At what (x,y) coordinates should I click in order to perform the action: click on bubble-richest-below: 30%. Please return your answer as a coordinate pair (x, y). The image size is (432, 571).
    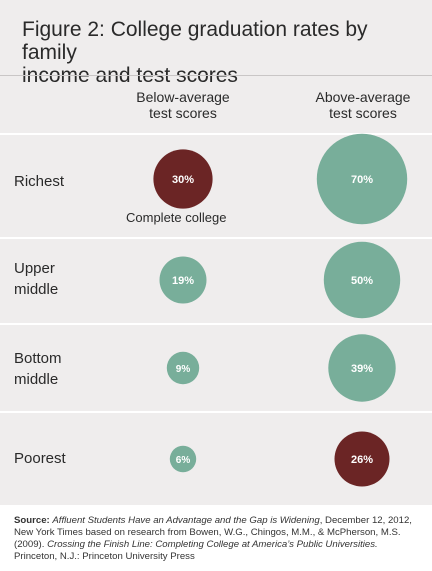
    Looking at the image, I should click on (183, 179).